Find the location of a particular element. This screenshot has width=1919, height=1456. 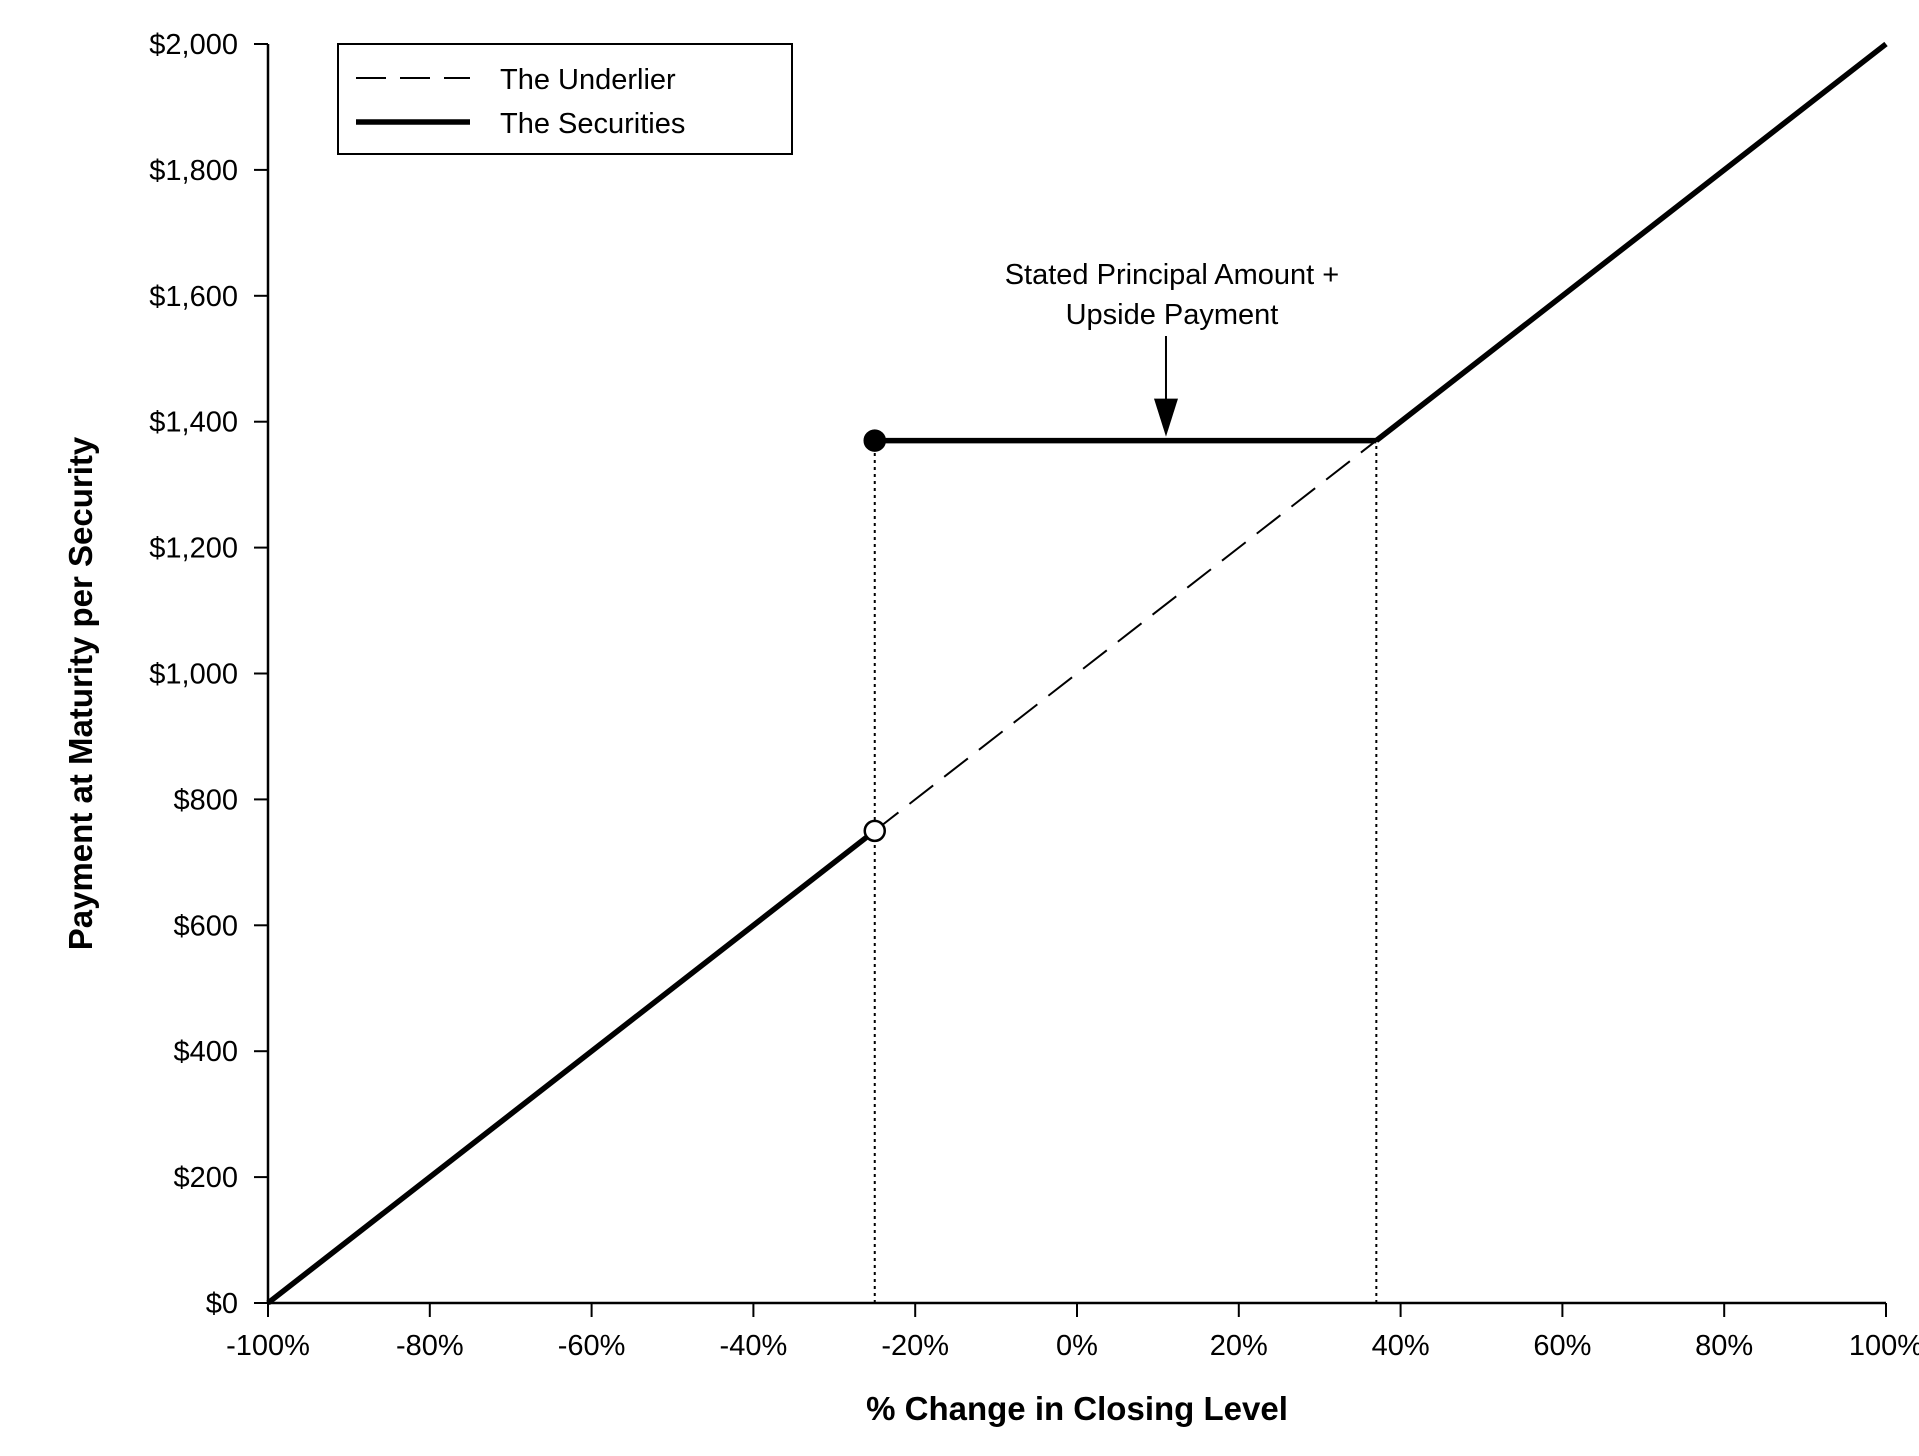

x-axis-title: % Change in Closing Level is located at coordinates (1077, 1408).